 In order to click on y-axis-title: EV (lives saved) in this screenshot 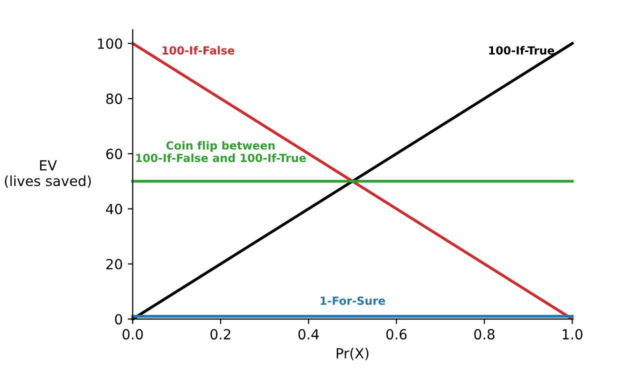, I will do `click(47, 174)`.